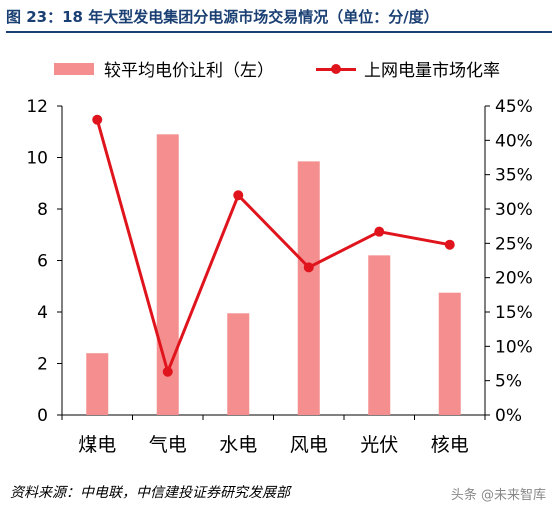 The image size is (554, 511). Describe the element at coordinates (167, 274) in the screenshot. I see `bar-气电` at that location.